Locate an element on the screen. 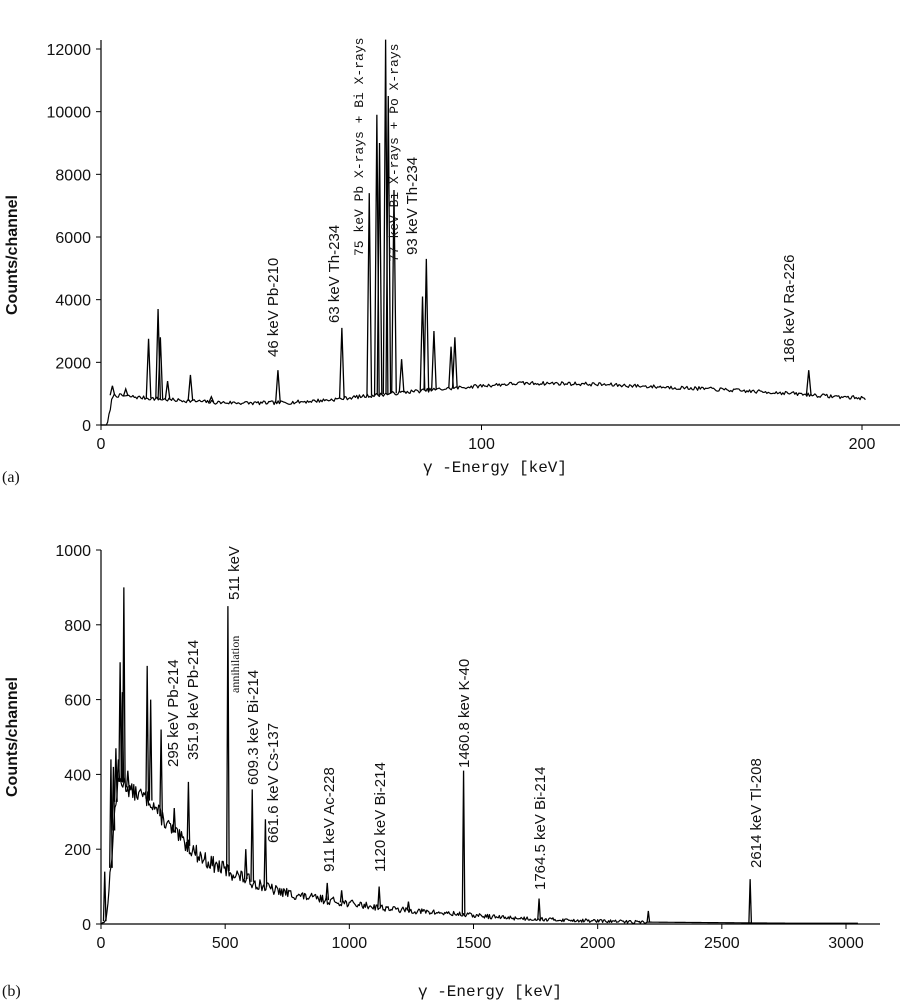 This screenshot has width=900, height=1000. y-tick-label: 8000 is located at coordinates (73, 175).